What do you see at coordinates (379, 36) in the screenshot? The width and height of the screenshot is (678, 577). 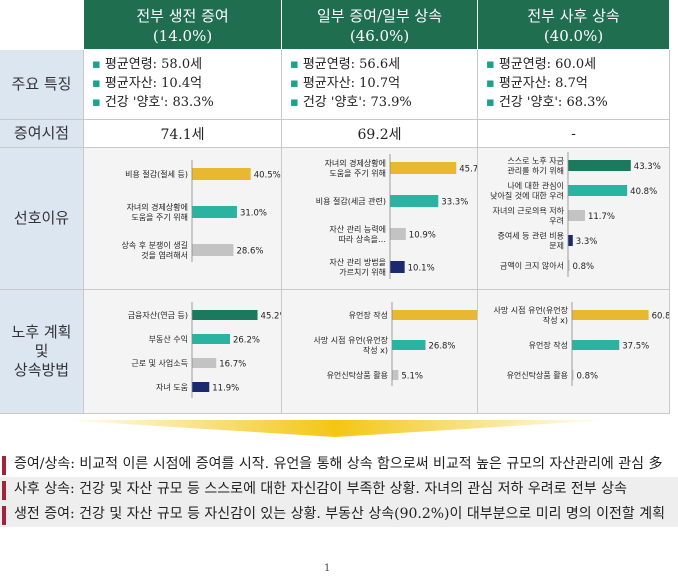 I see `header-col-2-pct: (46.0%)` at bounding box center [379, 36].